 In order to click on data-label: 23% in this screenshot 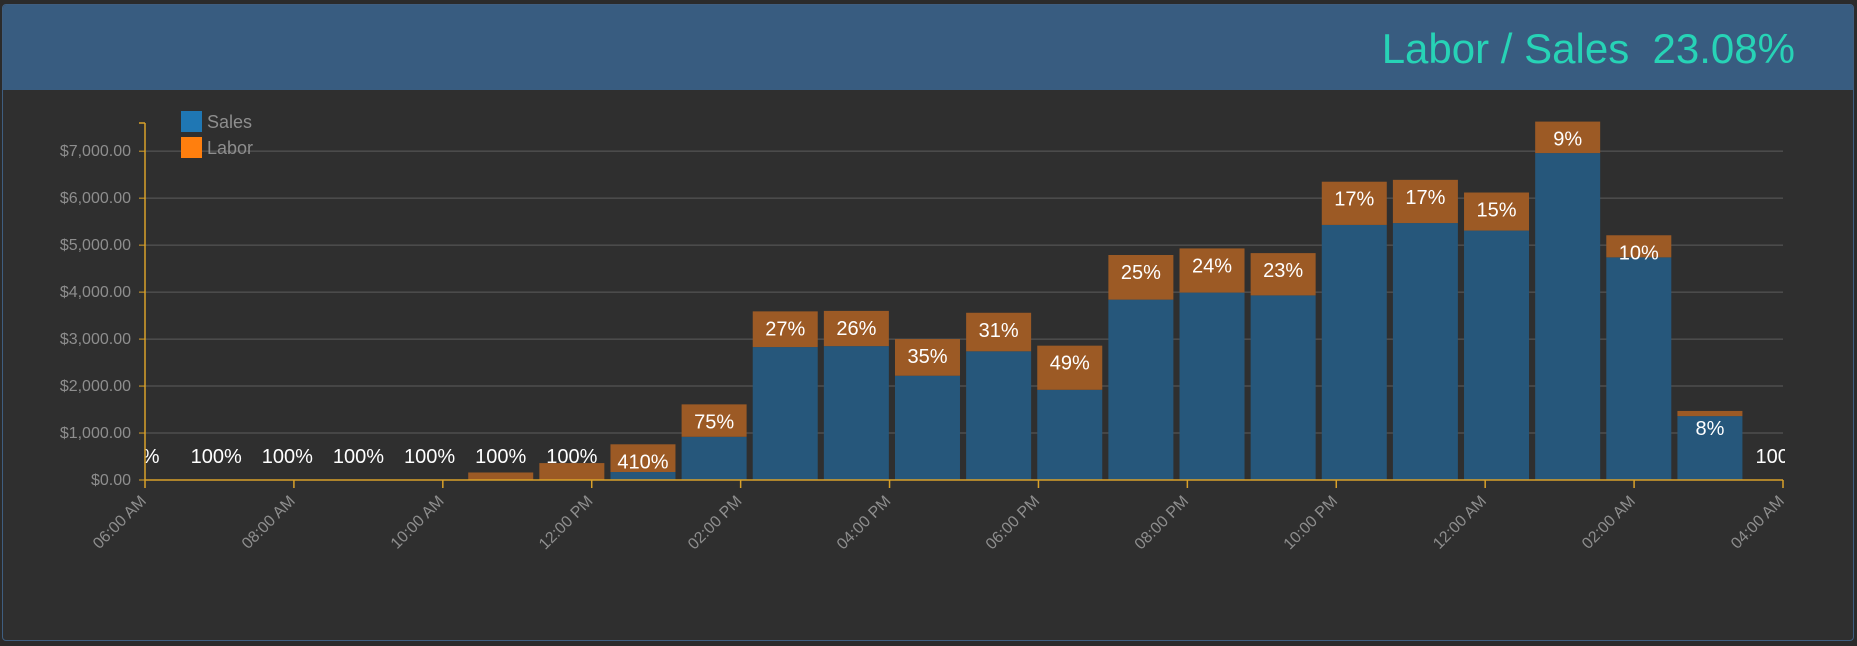, I will do `click(1283, 271)`.